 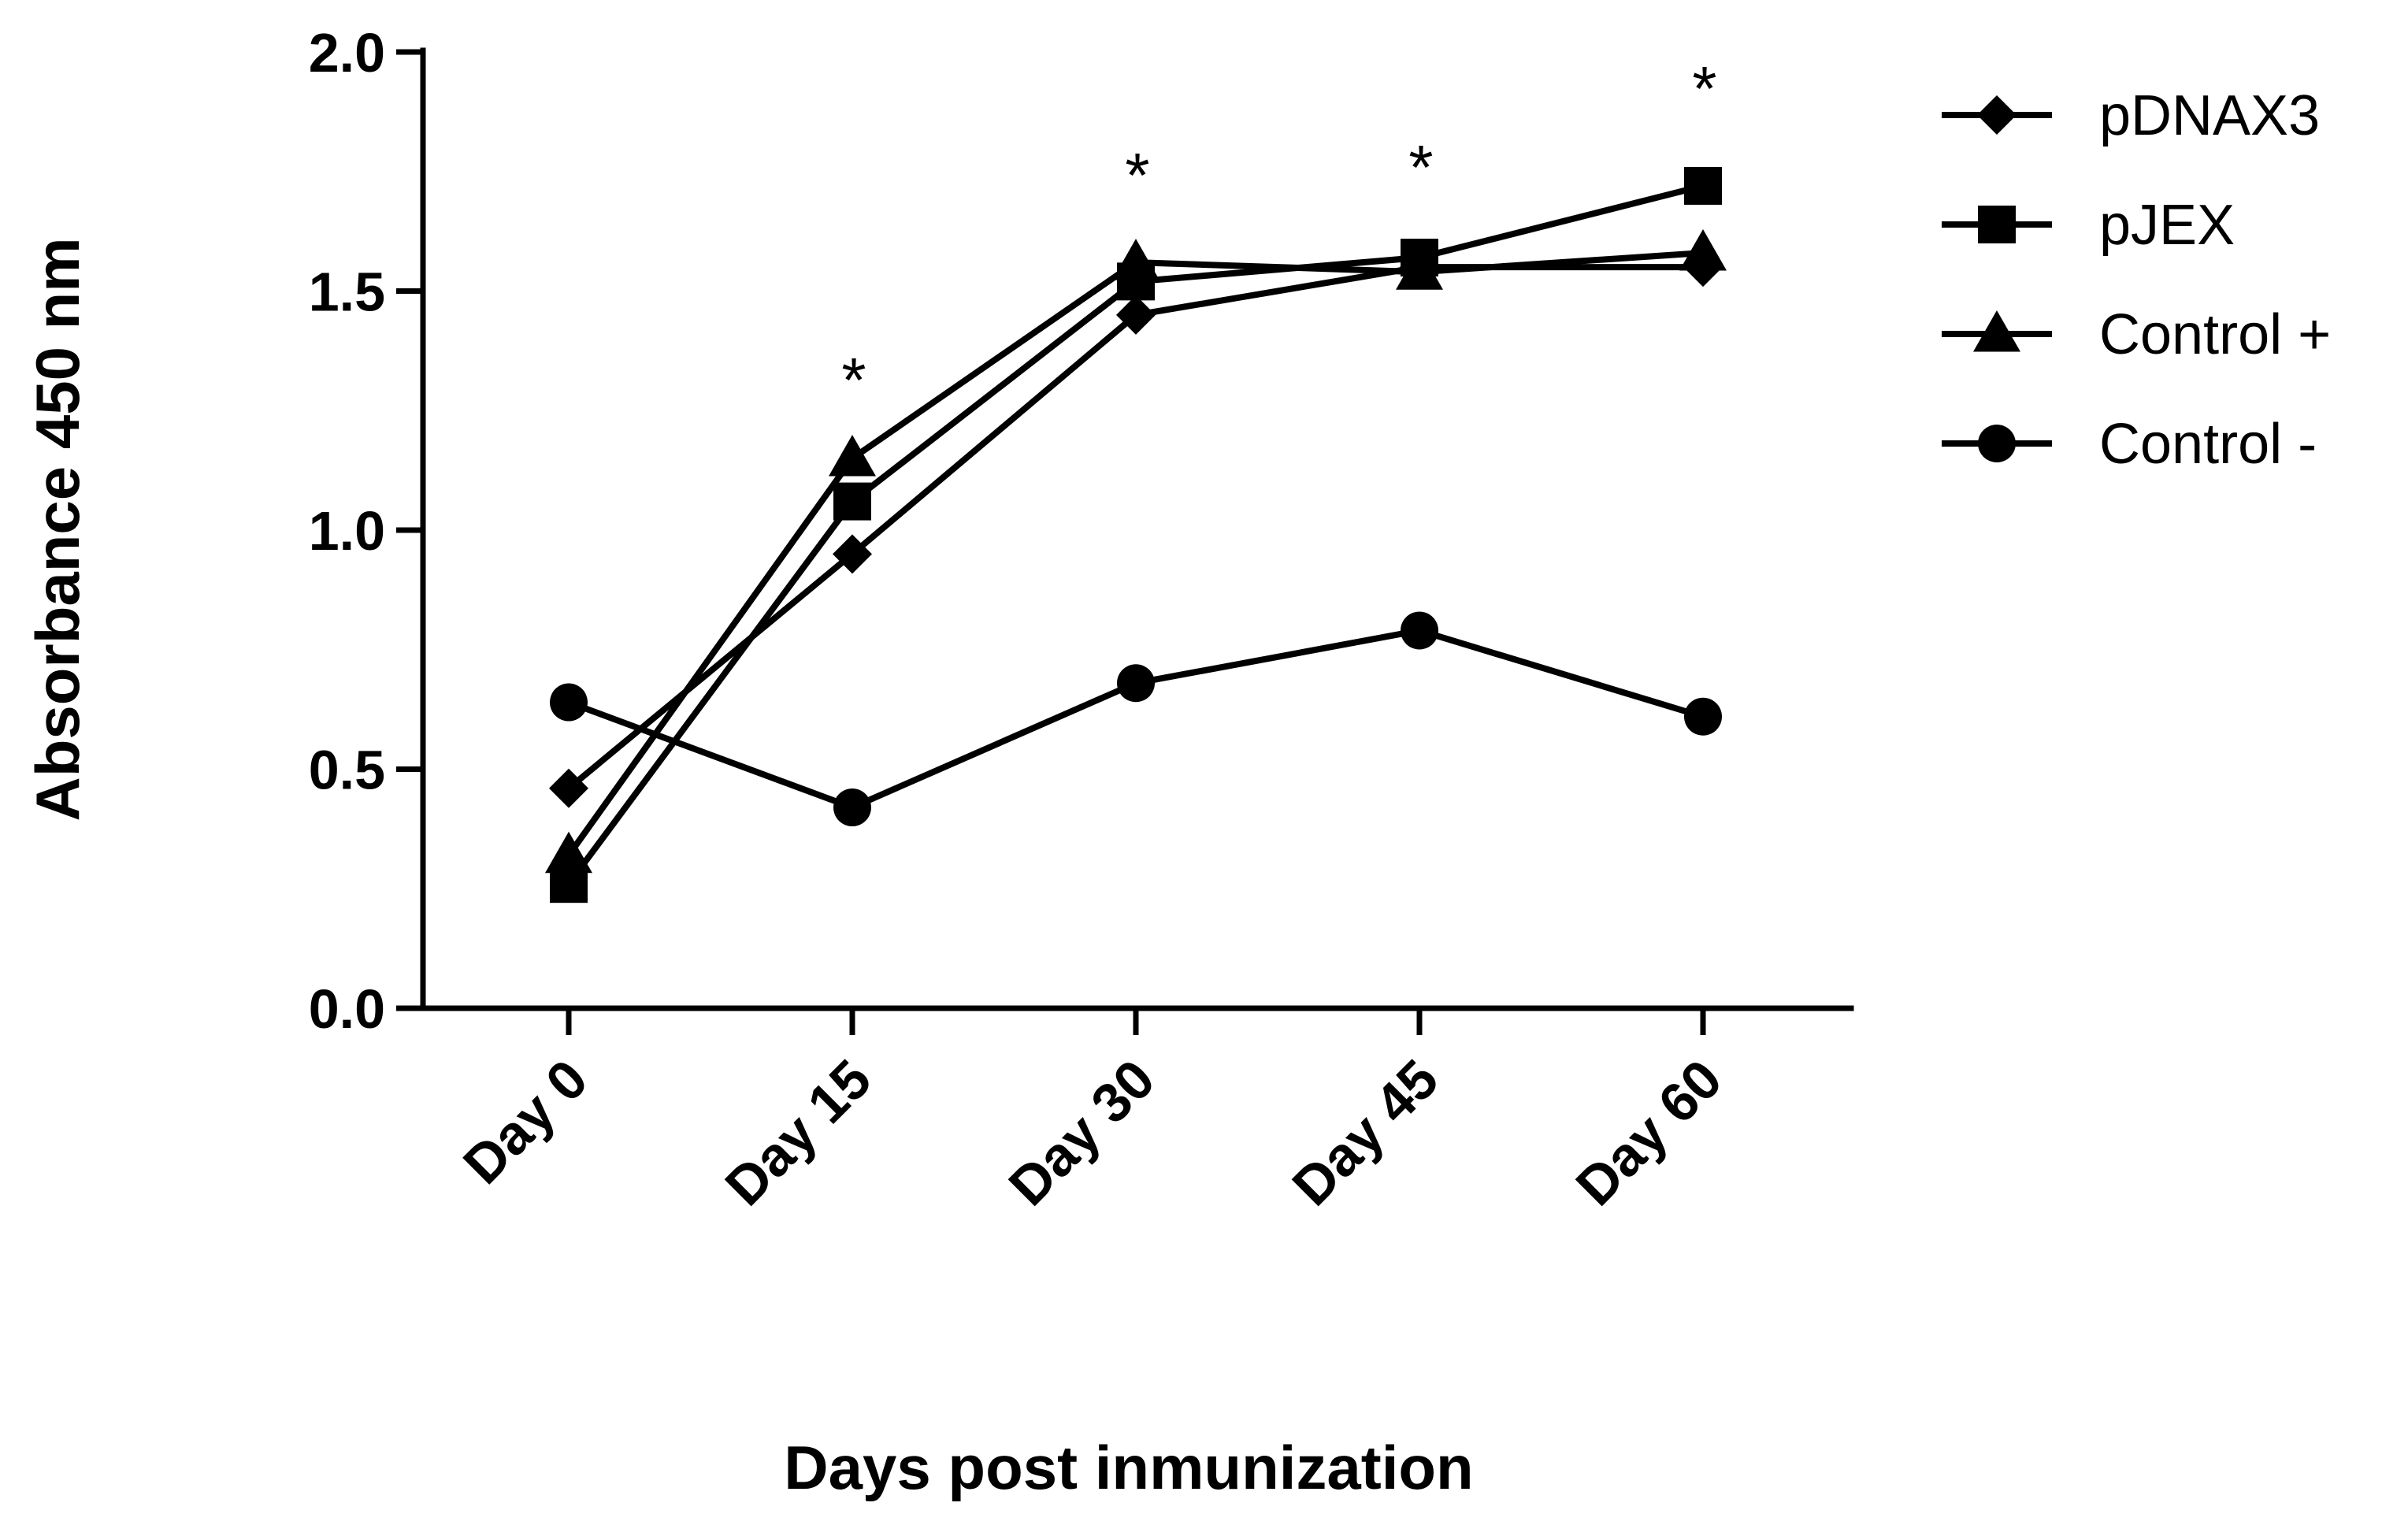 What do you see at coordinates (57, 529) in the screenshot?
I see `y-axis-title: Absorbance 450 nm` at bounding box center [57, 529].